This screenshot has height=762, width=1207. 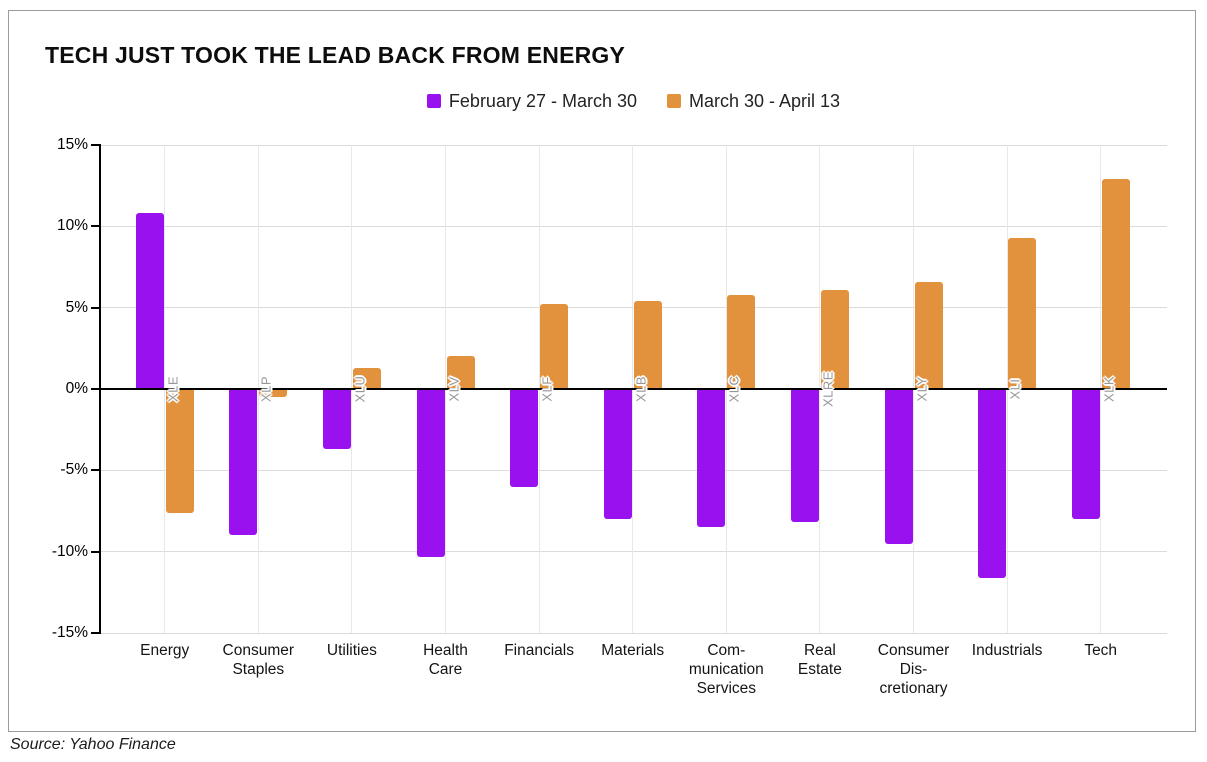 What do you see at coordinates (336, 419) in the screenshot?
I see `bar-xlu-series1` at bounding box center [336, 419].